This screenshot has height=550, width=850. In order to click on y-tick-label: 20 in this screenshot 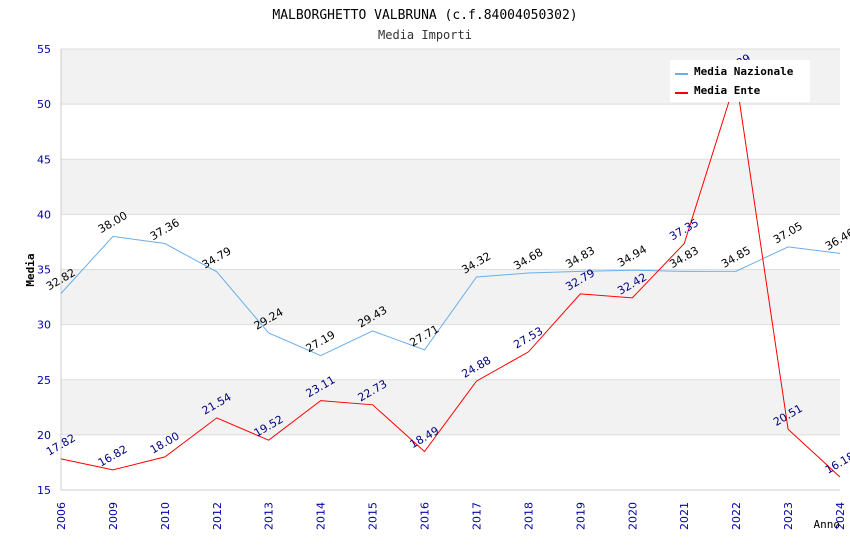, I will do `click(44, 435)`.